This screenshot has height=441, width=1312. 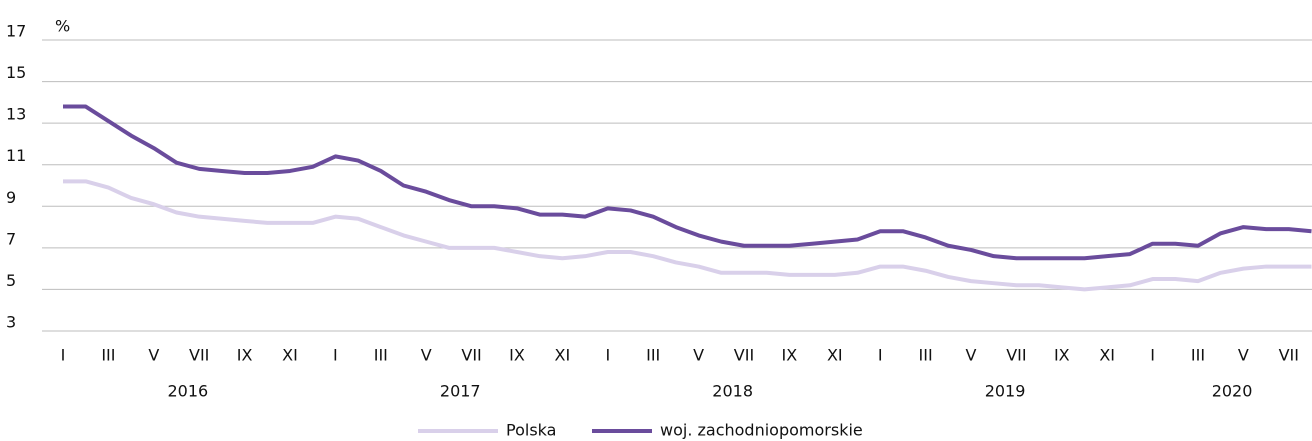 I want to click on y-tick-label: 7, so click(x=11, y=238).